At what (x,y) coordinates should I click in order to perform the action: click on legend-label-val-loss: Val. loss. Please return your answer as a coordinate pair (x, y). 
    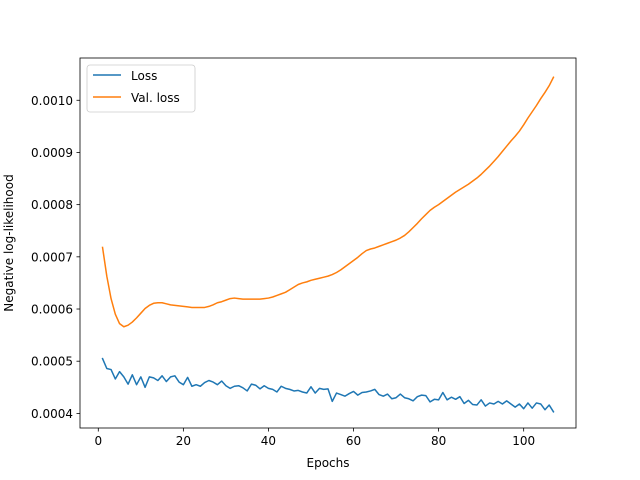
    Looking at the image, I should click on (155, 98).